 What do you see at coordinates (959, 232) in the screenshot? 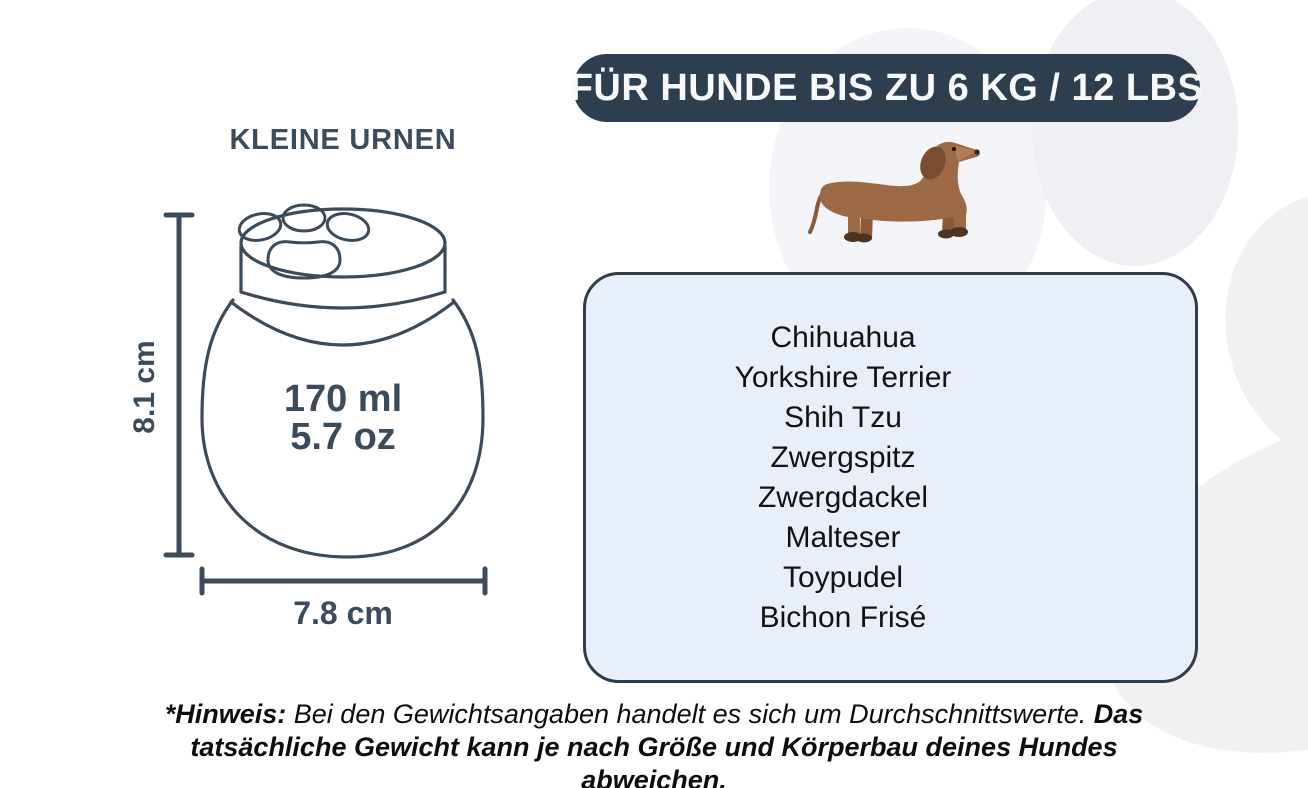
I see `dog-front-foot` at bounding box center [959, 232].